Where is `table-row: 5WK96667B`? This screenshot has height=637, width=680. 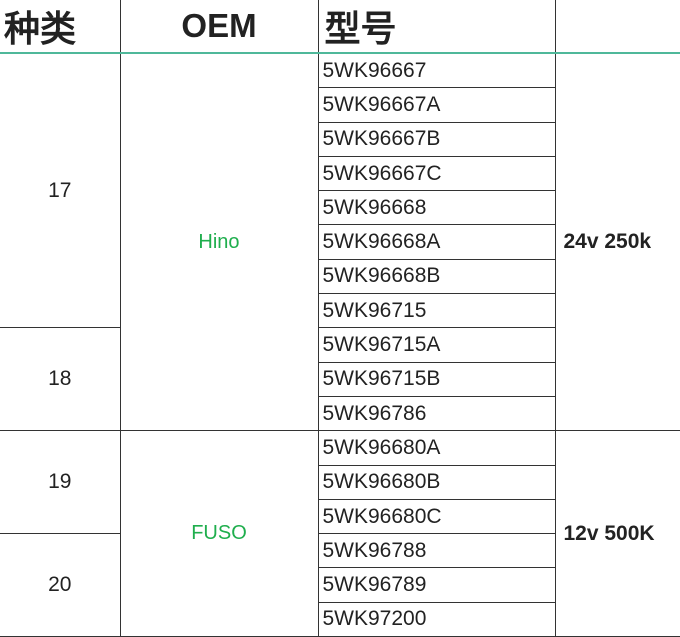
table-row: 5WK96667B is located at coordinates (340, 139).